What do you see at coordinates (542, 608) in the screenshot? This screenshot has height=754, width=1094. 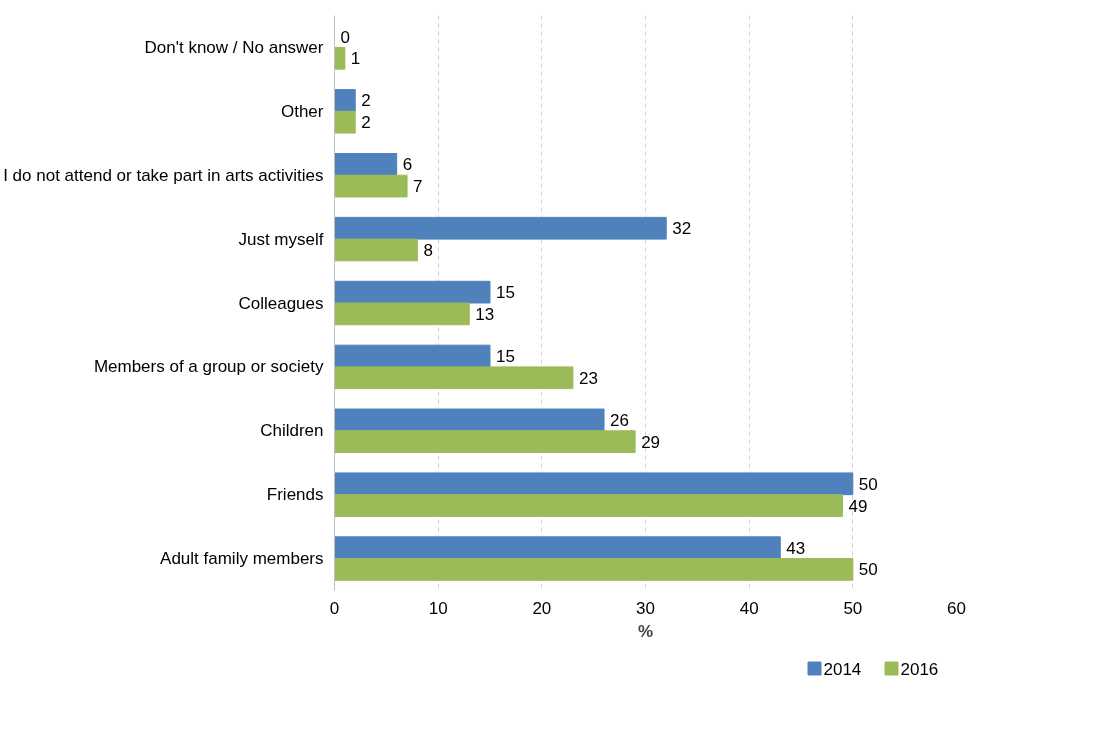 I see `x-tick-label: 20` at bounding box center [542, 608].